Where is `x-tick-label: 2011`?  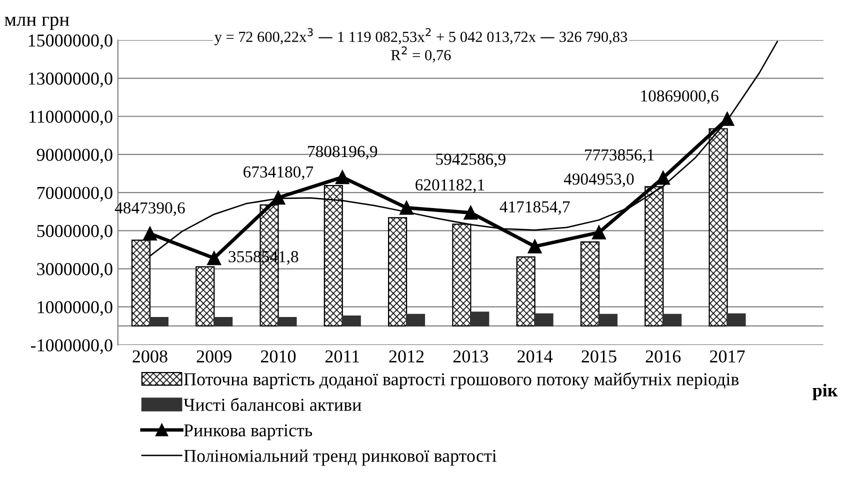
x-tick-label: 2011 is located at coordinates (342, 356).